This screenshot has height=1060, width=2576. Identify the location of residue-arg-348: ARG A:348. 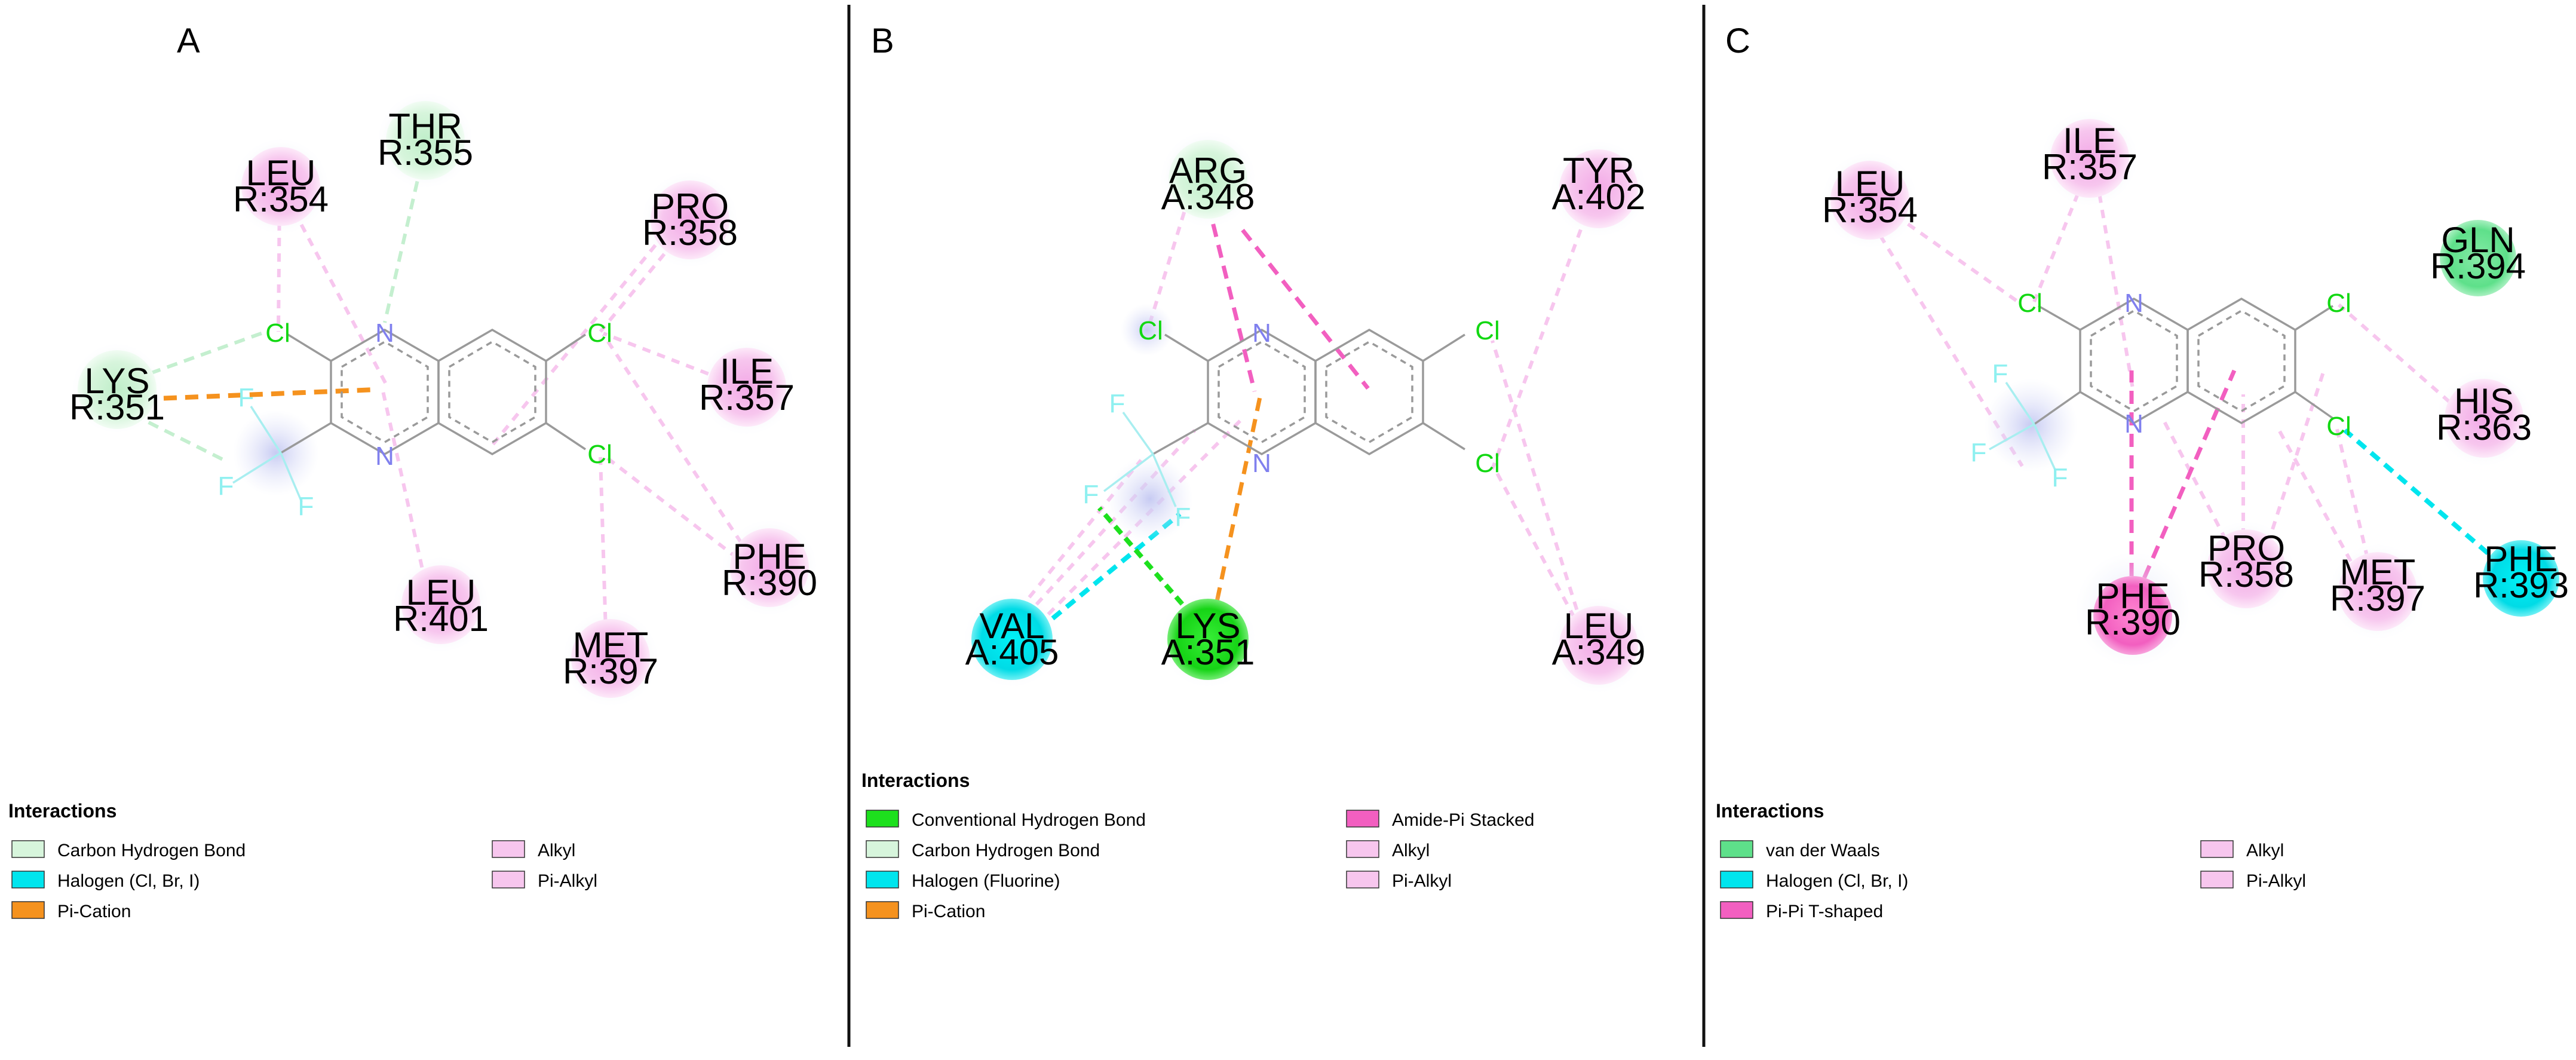
(1208, 179).